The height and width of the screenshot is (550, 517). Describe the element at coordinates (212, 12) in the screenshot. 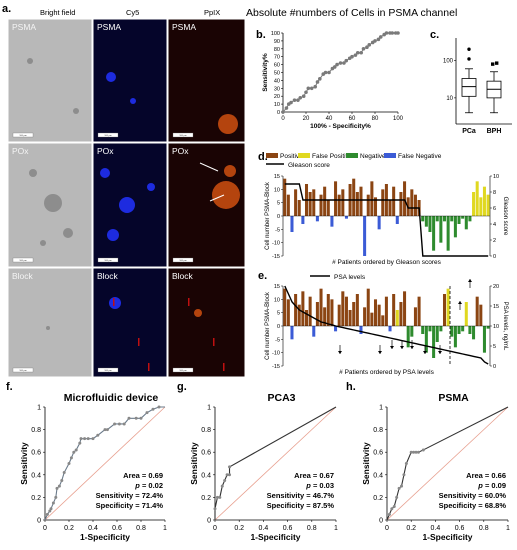

I see `column-header-ppix: PpIX` at that location.